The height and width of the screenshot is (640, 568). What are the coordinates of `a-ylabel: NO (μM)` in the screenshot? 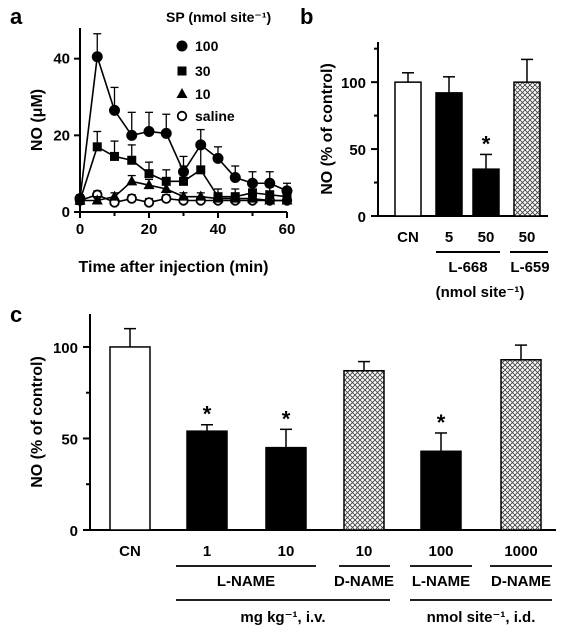 It's located at (37, 120).